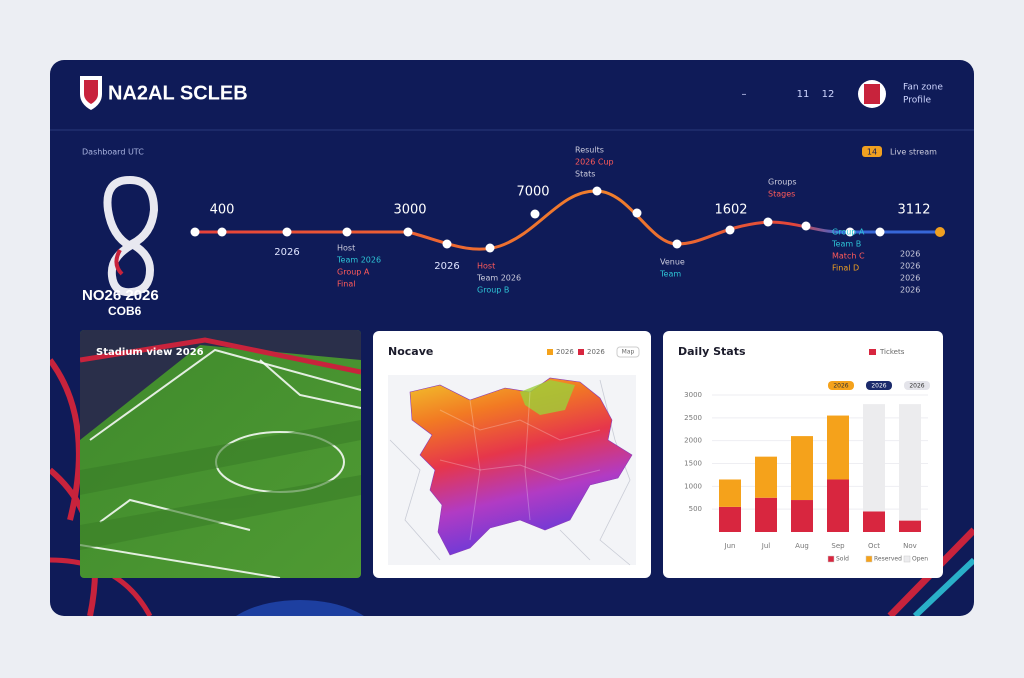 Image resolution: width=1024 pixels, height=678 pixels. I want to click on account-text: Fan zone, so click(923, 88).